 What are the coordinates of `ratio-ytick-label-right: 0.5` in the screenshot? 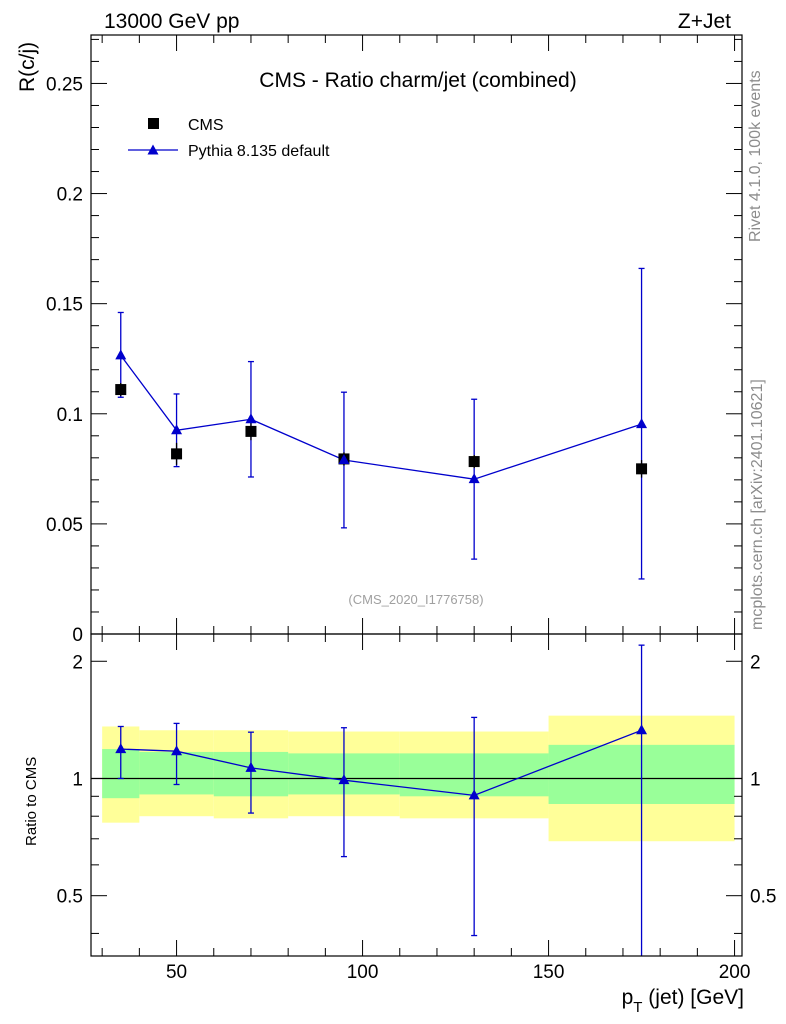 It's located at (763, 897).